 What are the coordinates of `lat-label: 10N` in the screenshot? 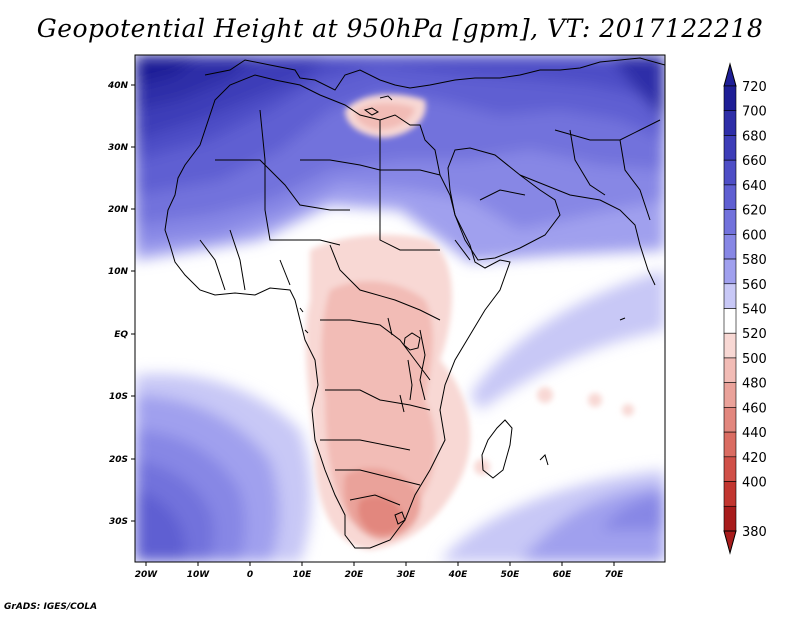 It's located at (118, 272).